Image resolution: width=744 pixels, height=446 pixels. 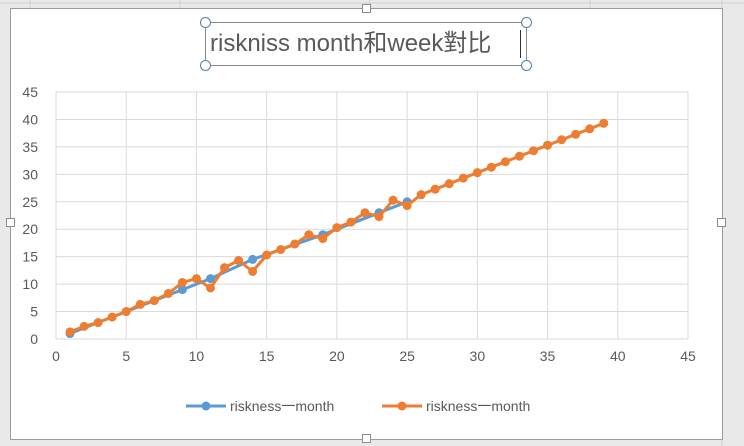 I want to click on chart-title-selection-box, so click(x=366, y=44).